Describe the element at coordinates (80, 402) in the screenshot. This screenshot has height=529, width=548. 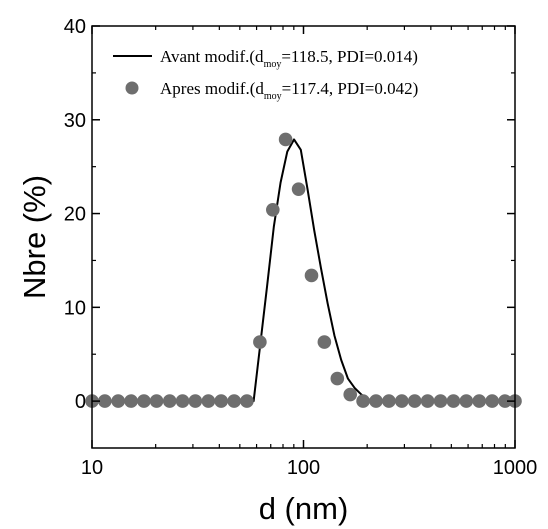
I see `y-tick-label: 0` at that location.